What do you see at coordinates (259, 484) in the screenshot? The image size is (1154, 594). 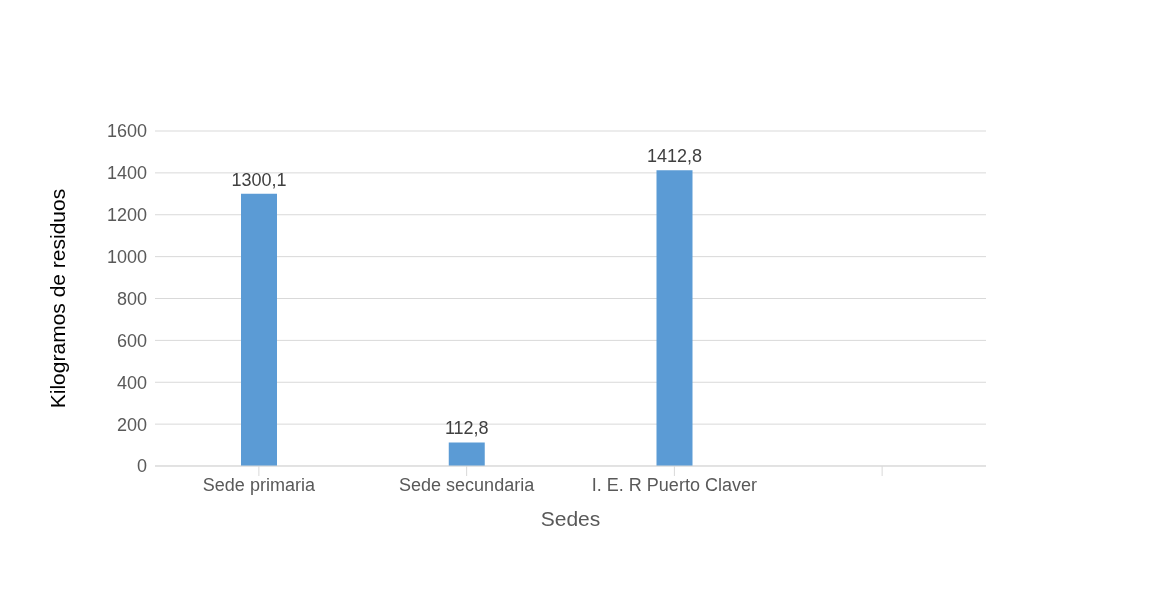 I see `x-tick-label: Sede primaria` at bounding box center [259, 484].